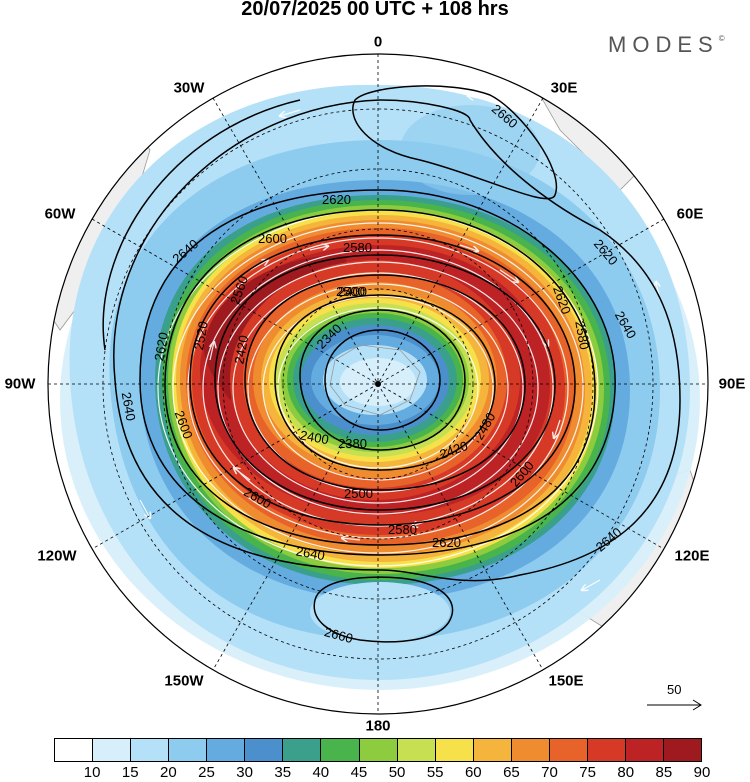  Describe the element at coordinates (206, 772) in the screenshot. I see `colorbar-tick-label: 25` at that location.